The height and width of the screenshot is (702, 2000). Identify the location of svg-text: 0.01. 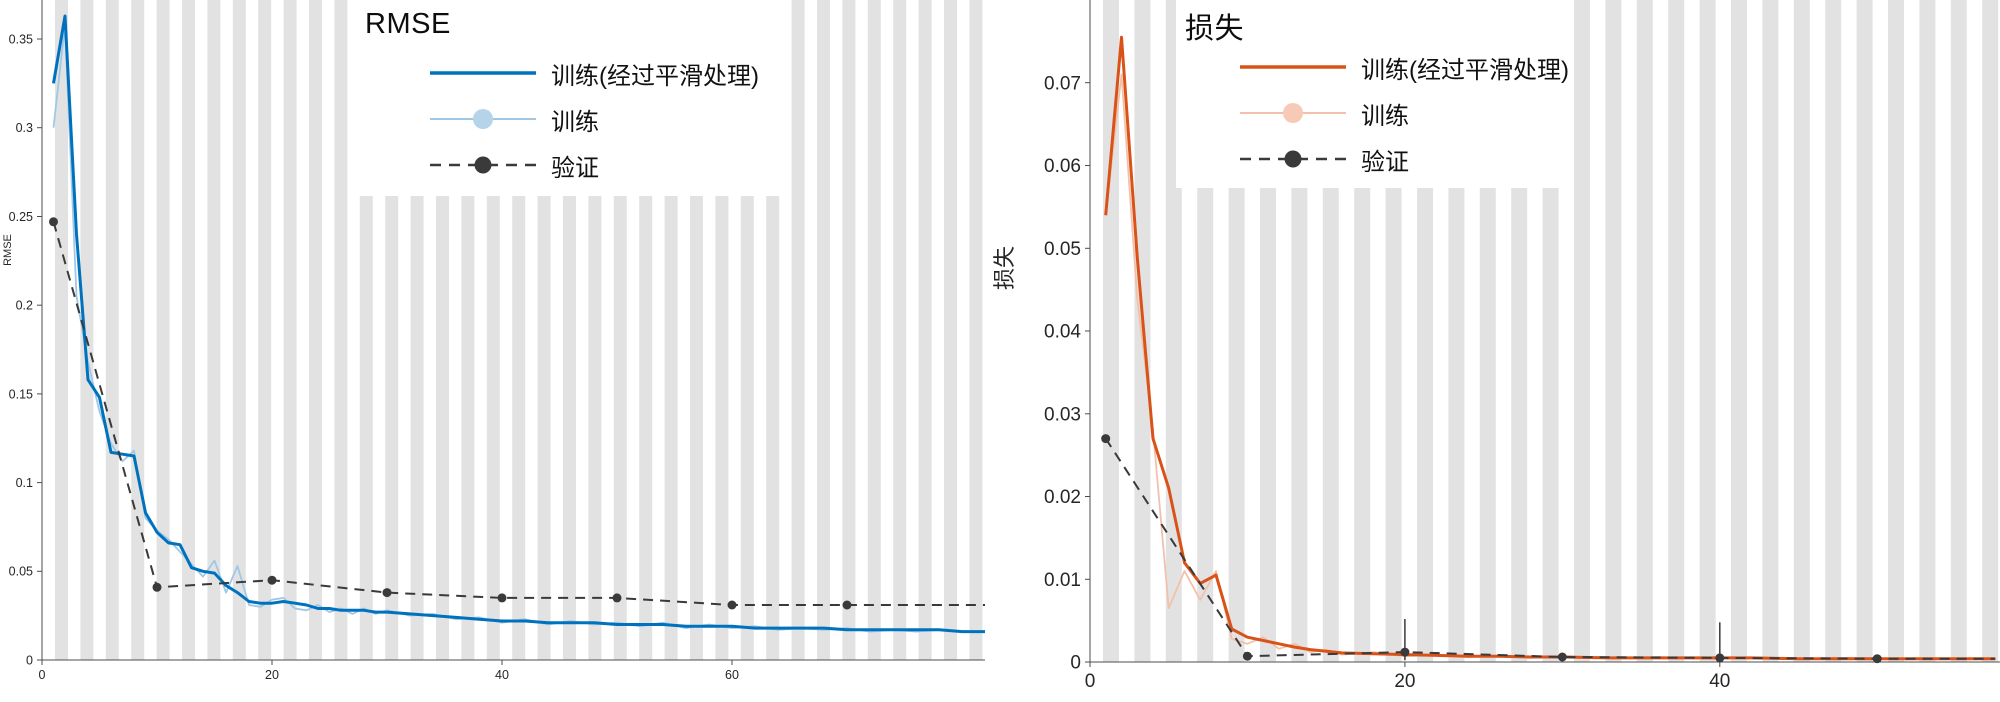
(1062, 580).